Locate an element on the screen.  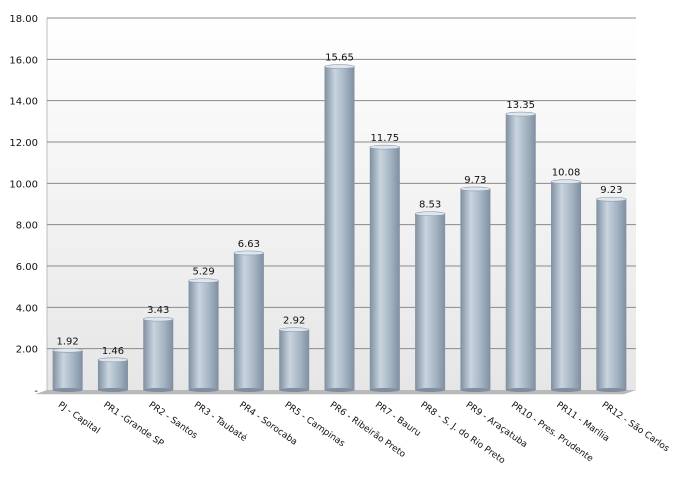
x-category-label: PR10 - Pres. Prudente is located at coordinates (552, 432).